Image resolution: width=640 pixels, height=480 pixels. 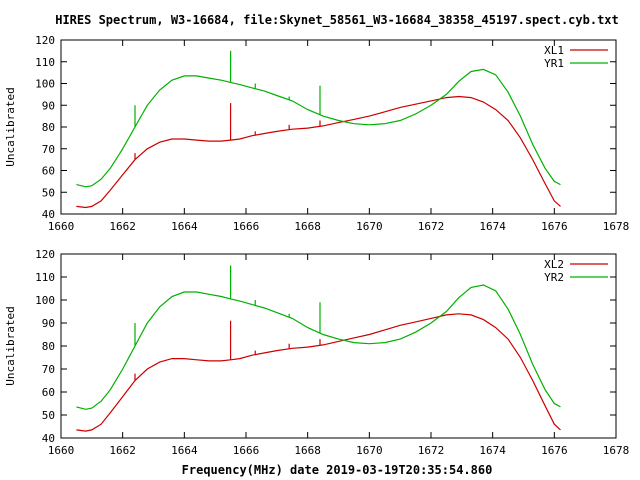 I want to click on legend-label-yr2: YR2, so click(x=554, y=277).